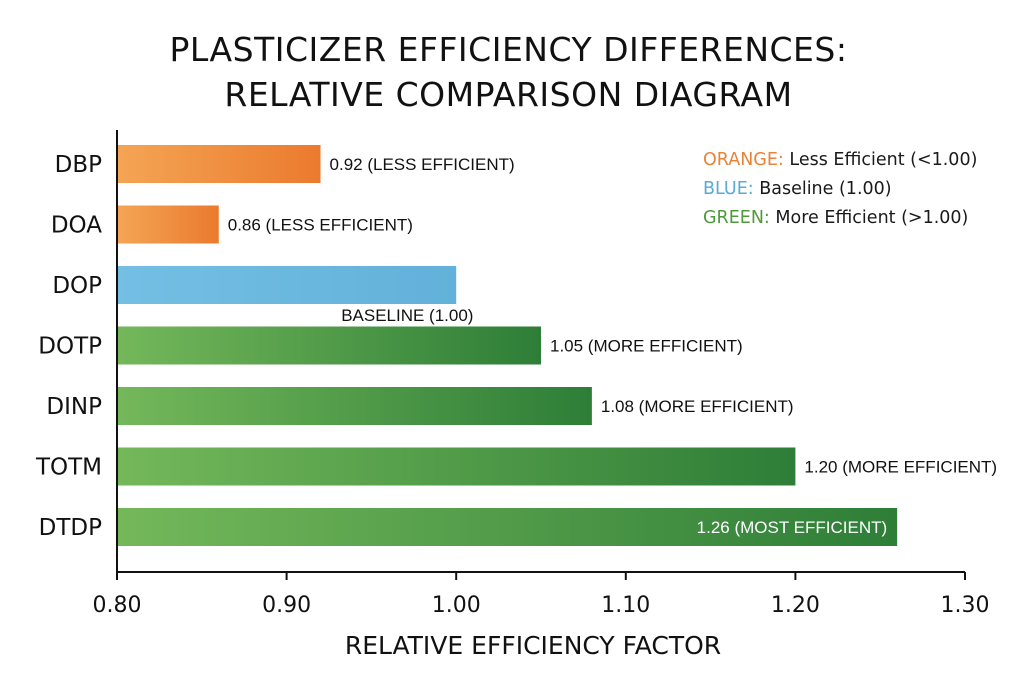 The height and width of the screenshot is (679, 1017). Describe the element at coordinates (533, 645) in the screenshot. I see `x-axis-title: RELATIVE EFFICIENCY FACTOR` at that location.